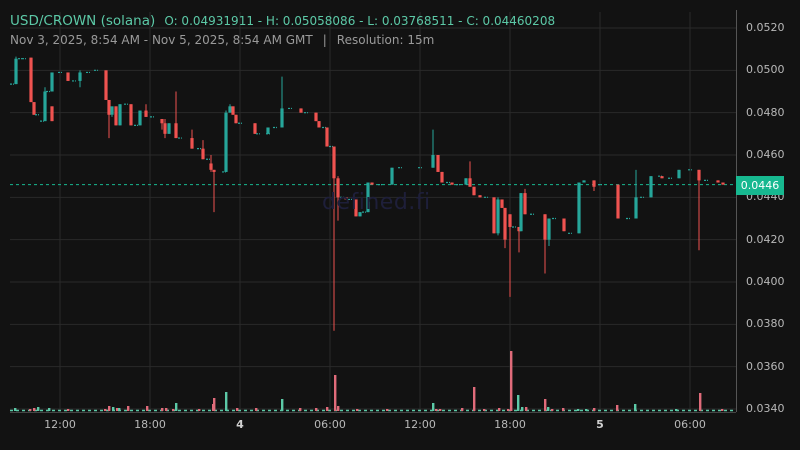  What do you see at coordinates (376, 202) in the screenshot?
I see `watermark: defined.fi` at bounding box center [376, 202].